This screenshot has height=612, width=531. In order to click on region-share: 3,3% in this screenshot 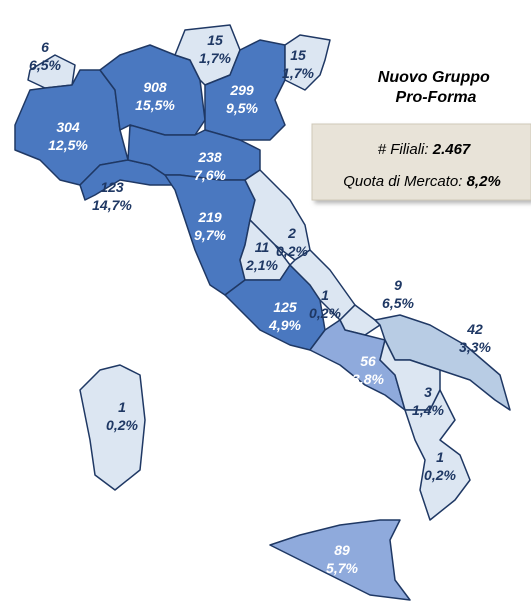, I will do `click(475, 347)`.